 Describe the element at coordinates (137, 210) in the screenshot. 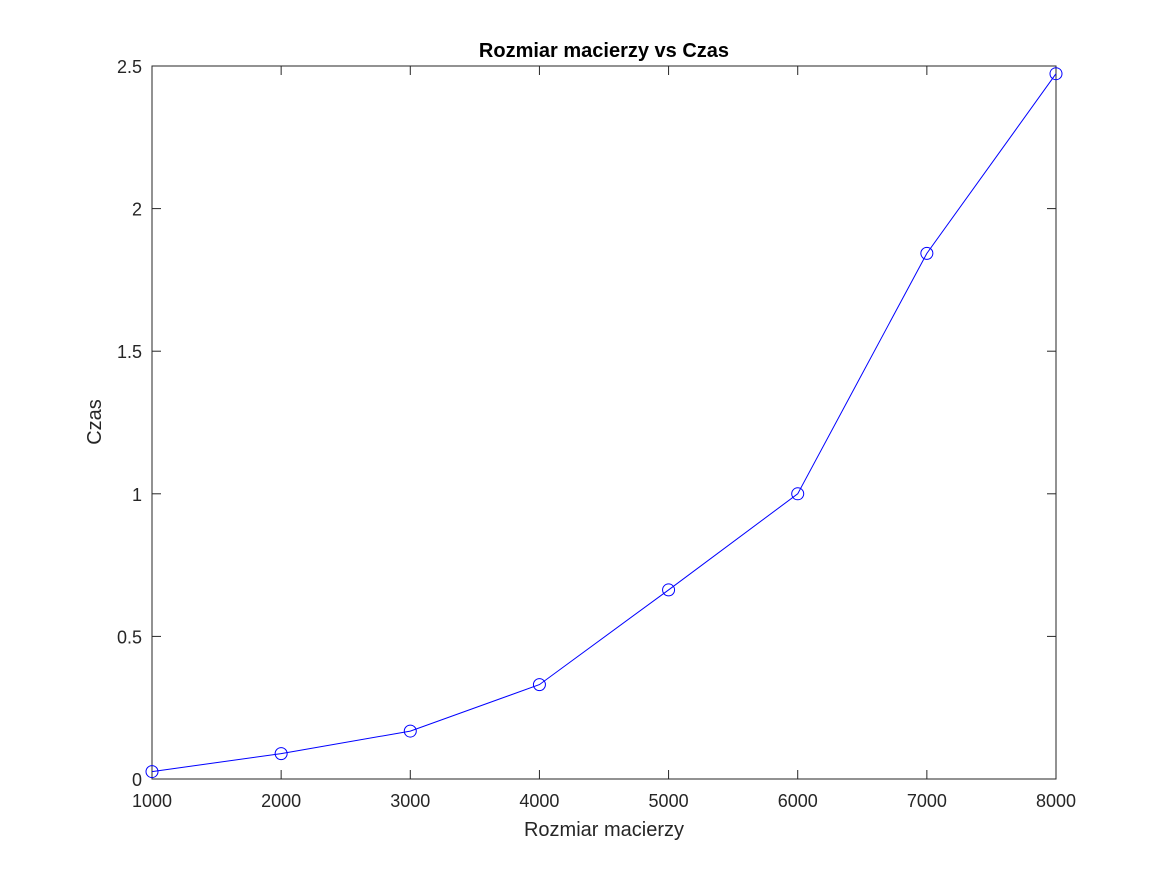

I see `y-tick-label: 2` at that location.